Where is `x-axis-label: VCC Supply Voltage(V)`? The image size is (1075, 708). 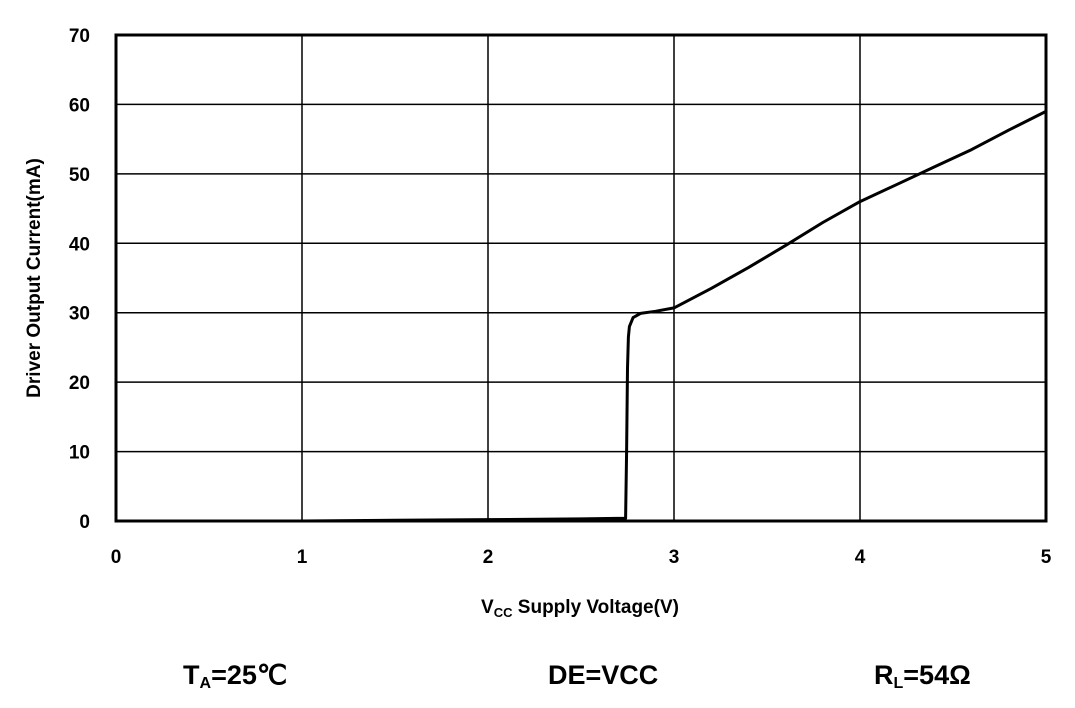 x-axis-label: VCC Supply Voltage(V) is located at coordinates (580, 608).